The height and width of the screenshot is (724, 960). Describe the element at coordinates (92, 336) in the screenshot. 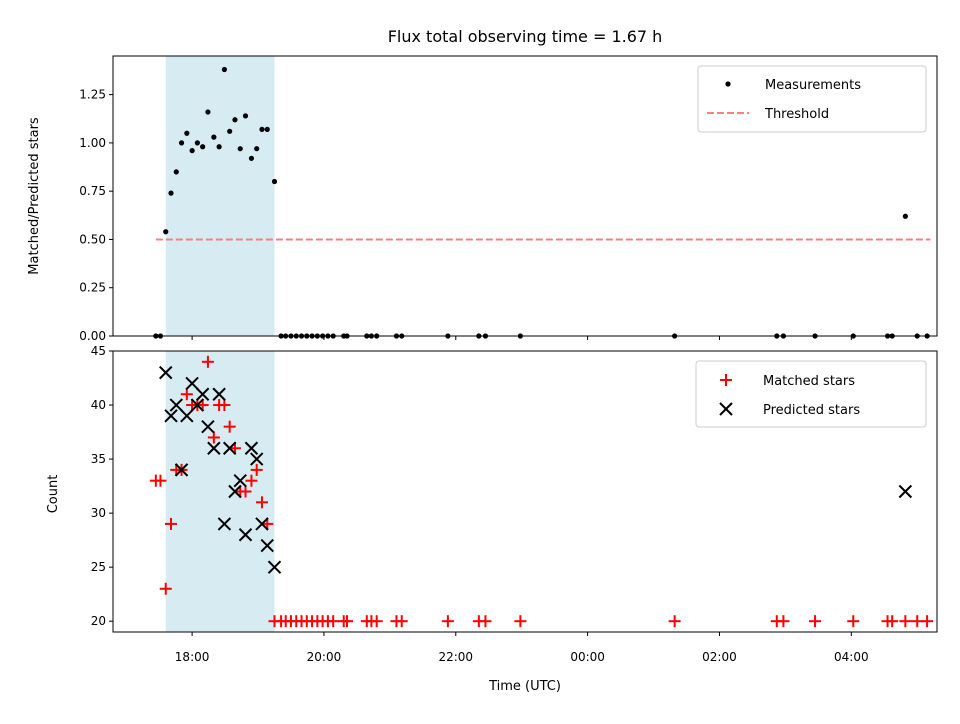

I see `top-y-tick-label: 0.00` at that location.